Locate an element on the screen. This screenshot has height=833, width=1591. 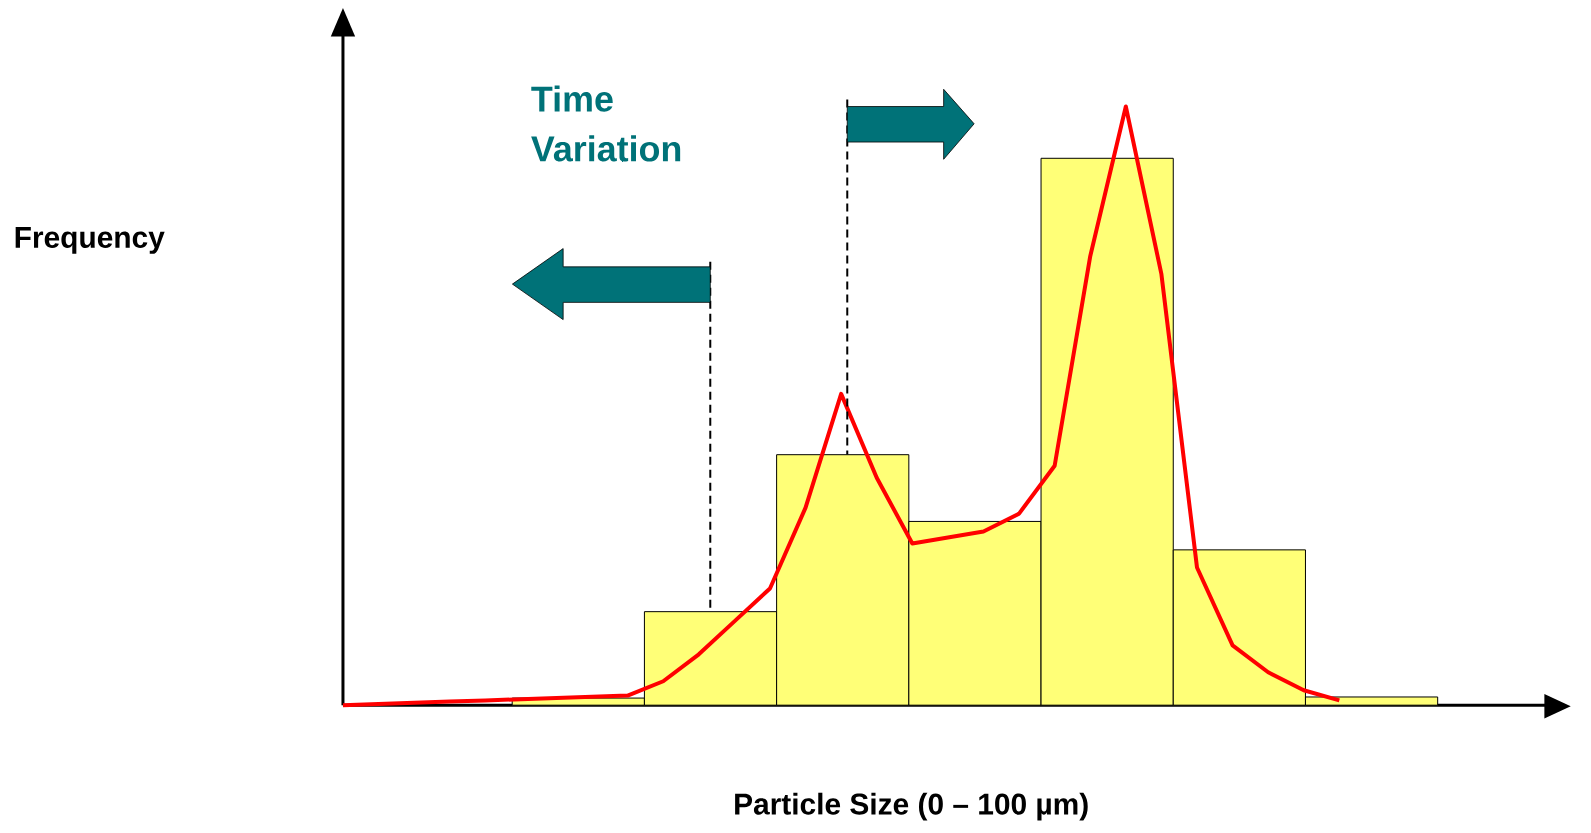
annotation: Time Variation is located at coordinates (606, 123).